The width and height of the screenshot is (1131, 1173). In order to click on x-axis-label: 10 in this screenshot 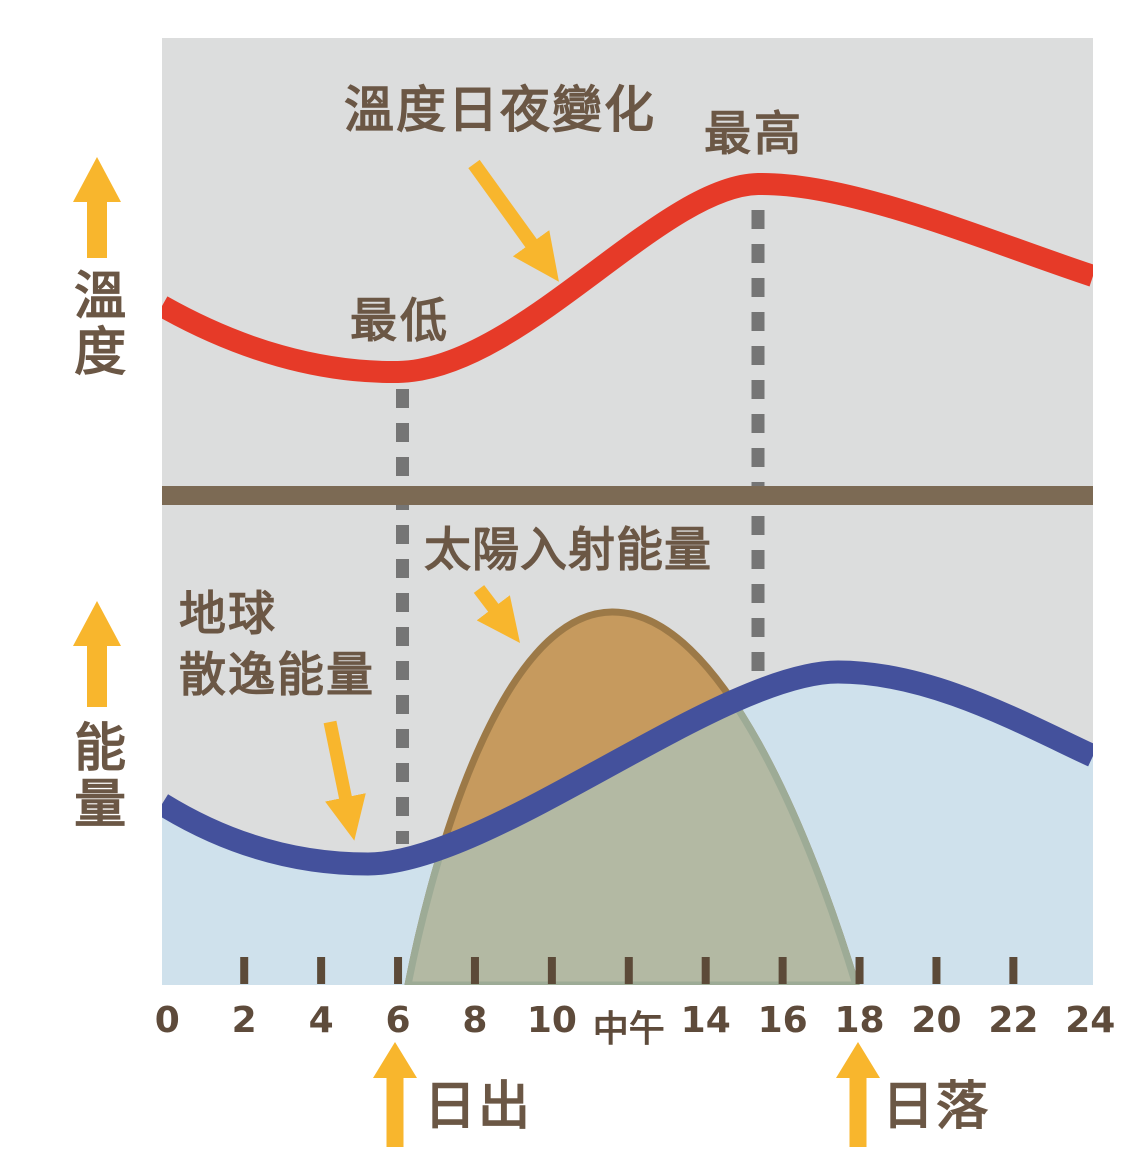, I will do `click(551, 1020)`.